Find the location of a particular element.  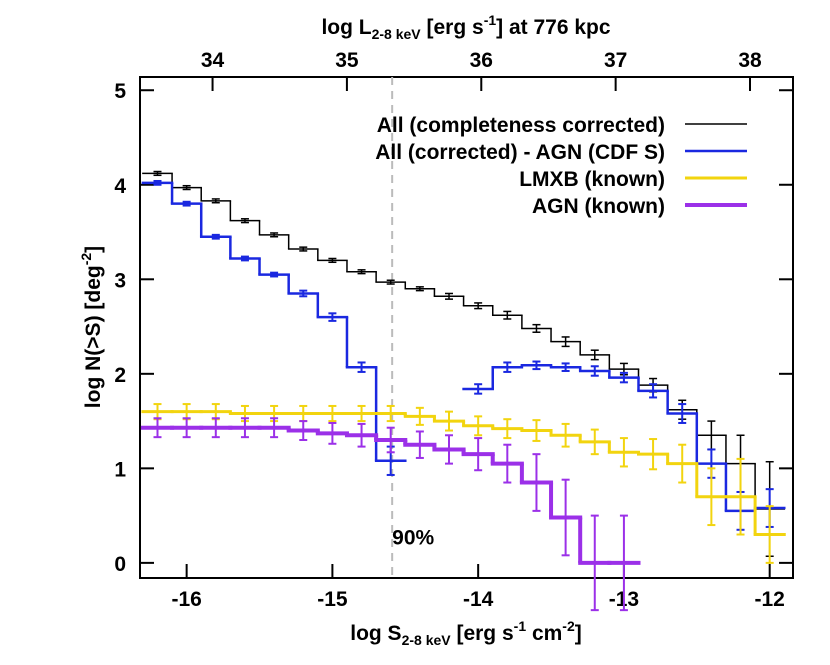

x2-title-sub: 2-8 keV is located at coordinates (397, 34).